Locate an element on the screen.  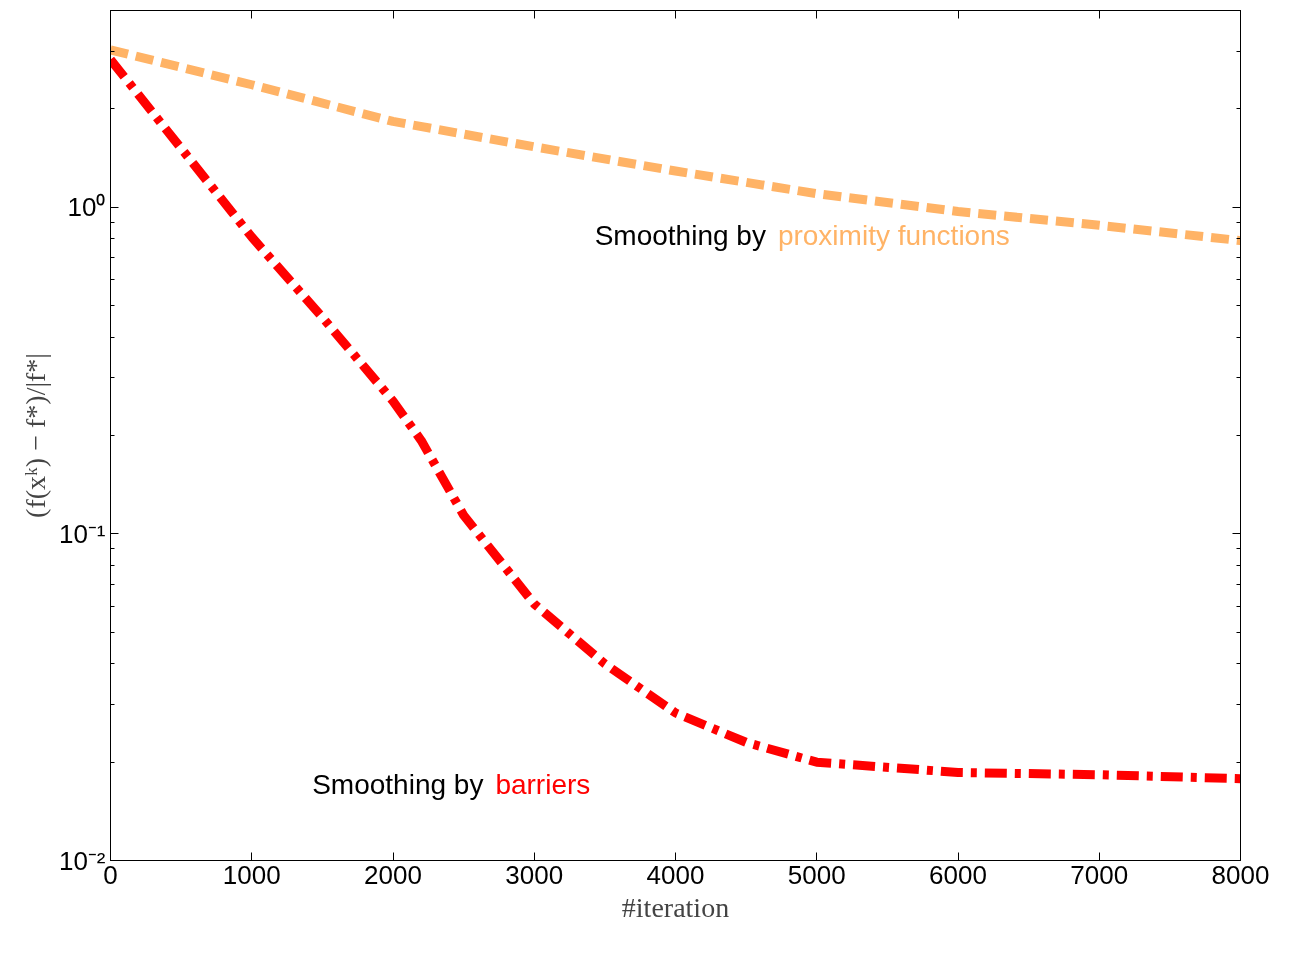
x-tick-label: 4000 is located at coordinates (675, 874).